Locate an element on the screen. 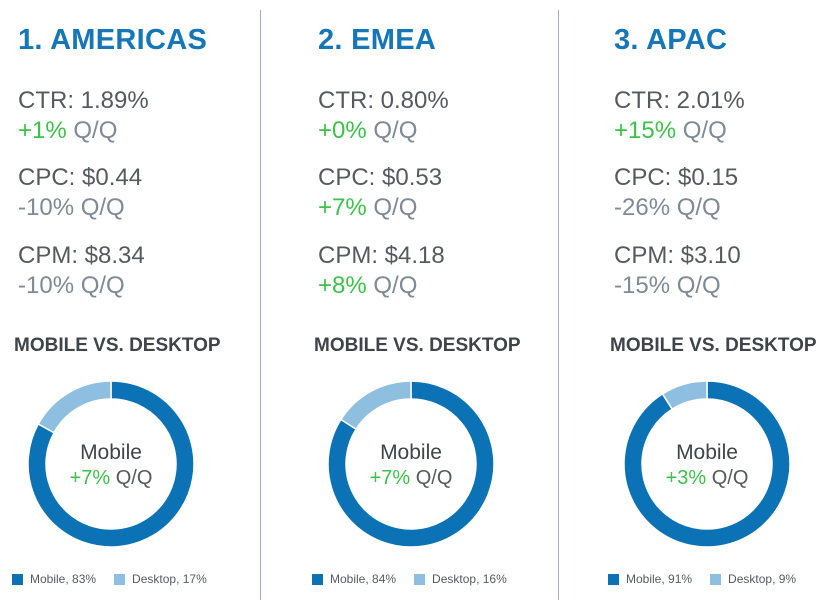 The image size is (821, 600). metric-value: CTR: 2.01% is located at coordinates (679, 100).